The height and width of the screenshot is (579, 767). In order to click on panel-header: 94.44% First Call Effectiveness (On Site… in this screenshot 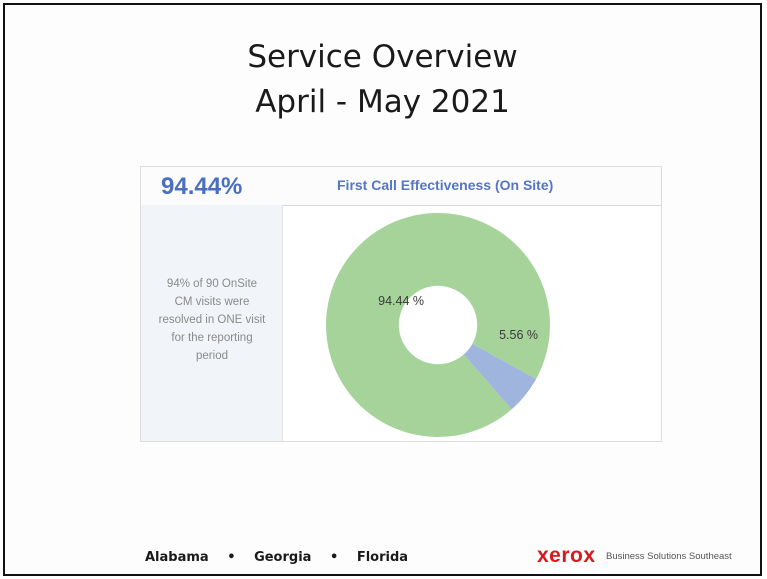, I will do `click(401, 186)`.